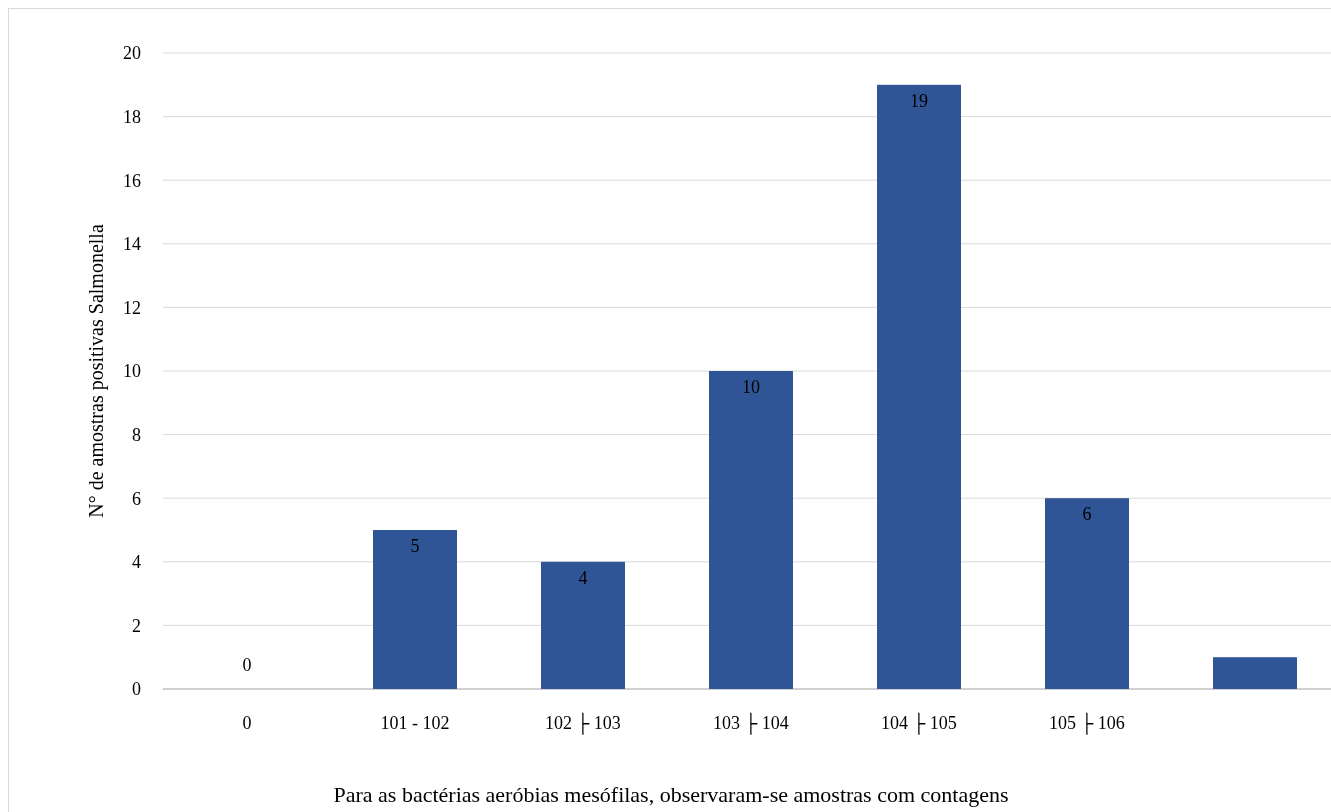  Describe the element at coordinates (132, 53) in the screenshot. I see `y-tick-label: 20` at that location.